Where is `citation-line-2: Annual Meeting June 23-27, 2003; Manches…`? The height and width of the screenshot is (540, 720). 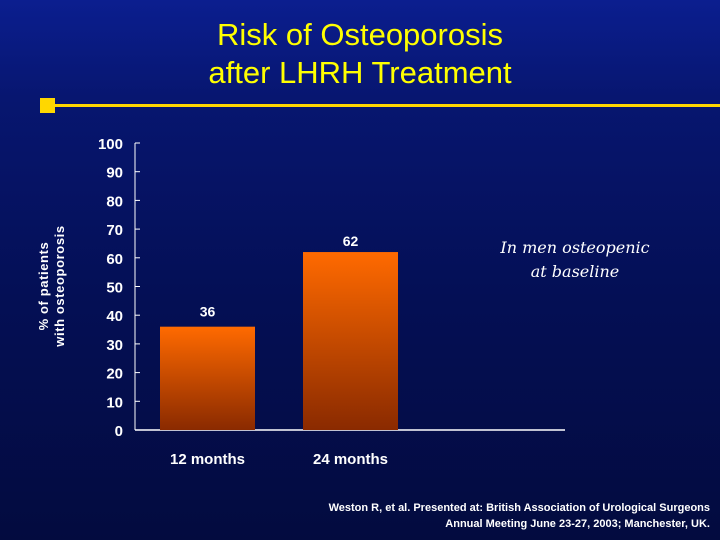
citation-line-2: Annual Meeting June 23-27, 2003; Manches… is located at coordinates (577, 524).